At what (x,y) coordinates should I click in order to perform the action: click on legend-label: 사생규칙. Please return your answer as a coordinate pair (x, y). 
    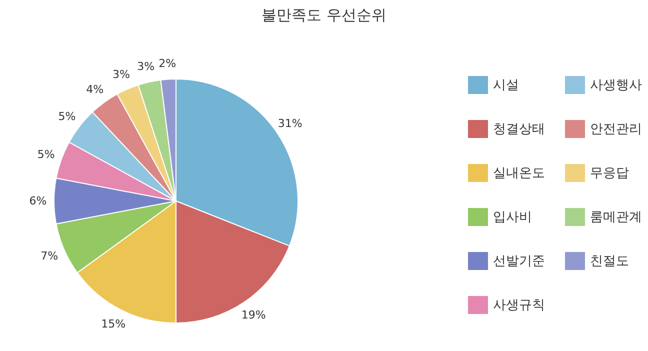
    Looking at the image, I should click on (519, 305).